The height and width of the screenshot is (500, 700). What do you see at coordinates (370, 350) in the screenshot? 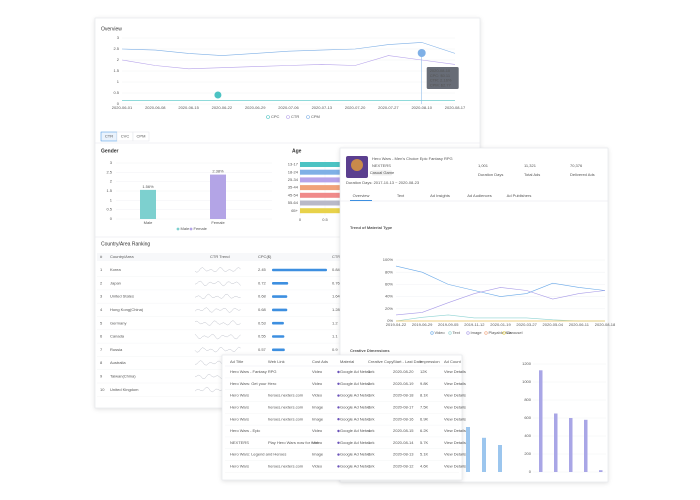
I see `section-title: Creative Dimensions` at bounding box center [370, 350].